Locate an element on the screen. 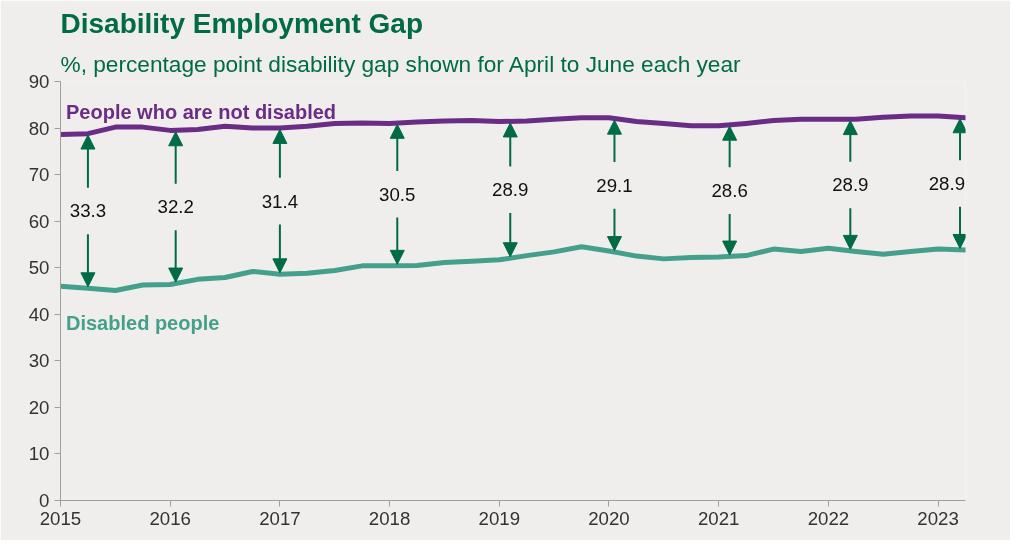 The width and height of the screenshot is (1018, 547). x-tick-label: 2017 is located at coordinates (280, 518).